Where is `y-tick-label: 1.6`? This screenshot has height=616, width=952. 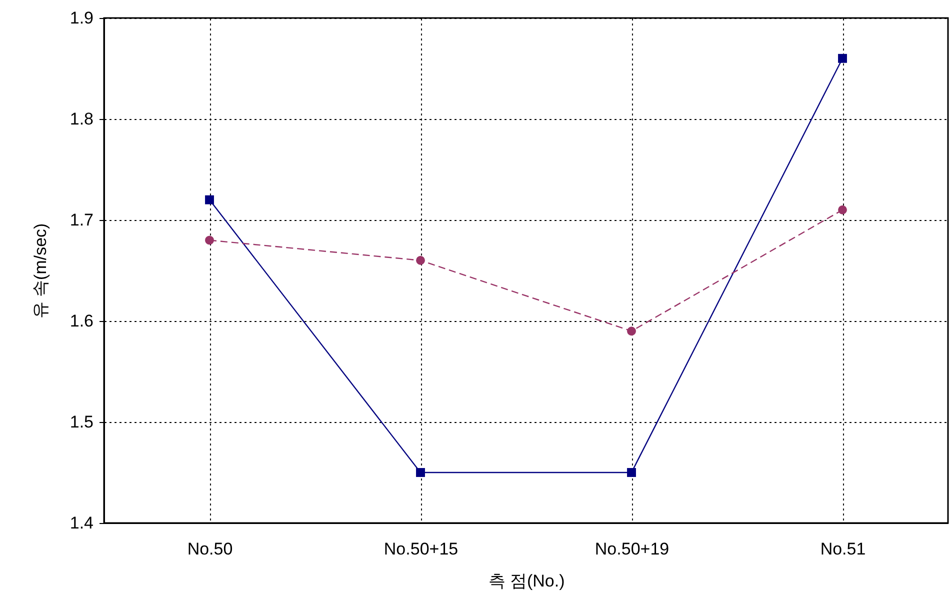
y-tick-label: 1.6 is located at coordinates (82, 321).